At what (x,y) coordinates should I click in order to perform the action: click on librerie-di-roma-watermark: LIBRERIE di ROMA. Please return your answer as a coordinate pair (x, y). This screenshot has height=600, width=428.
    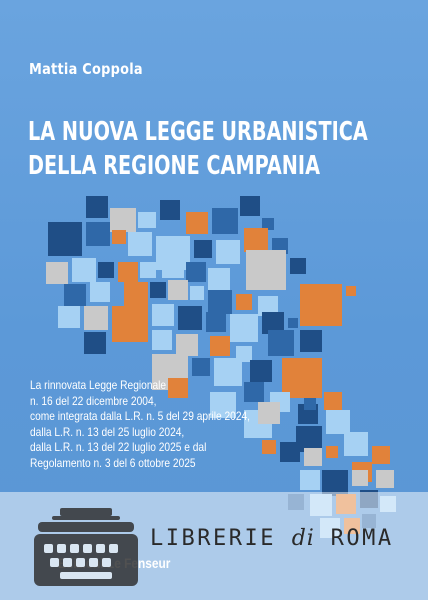
    Looking at the image, I should click on (272, 538).